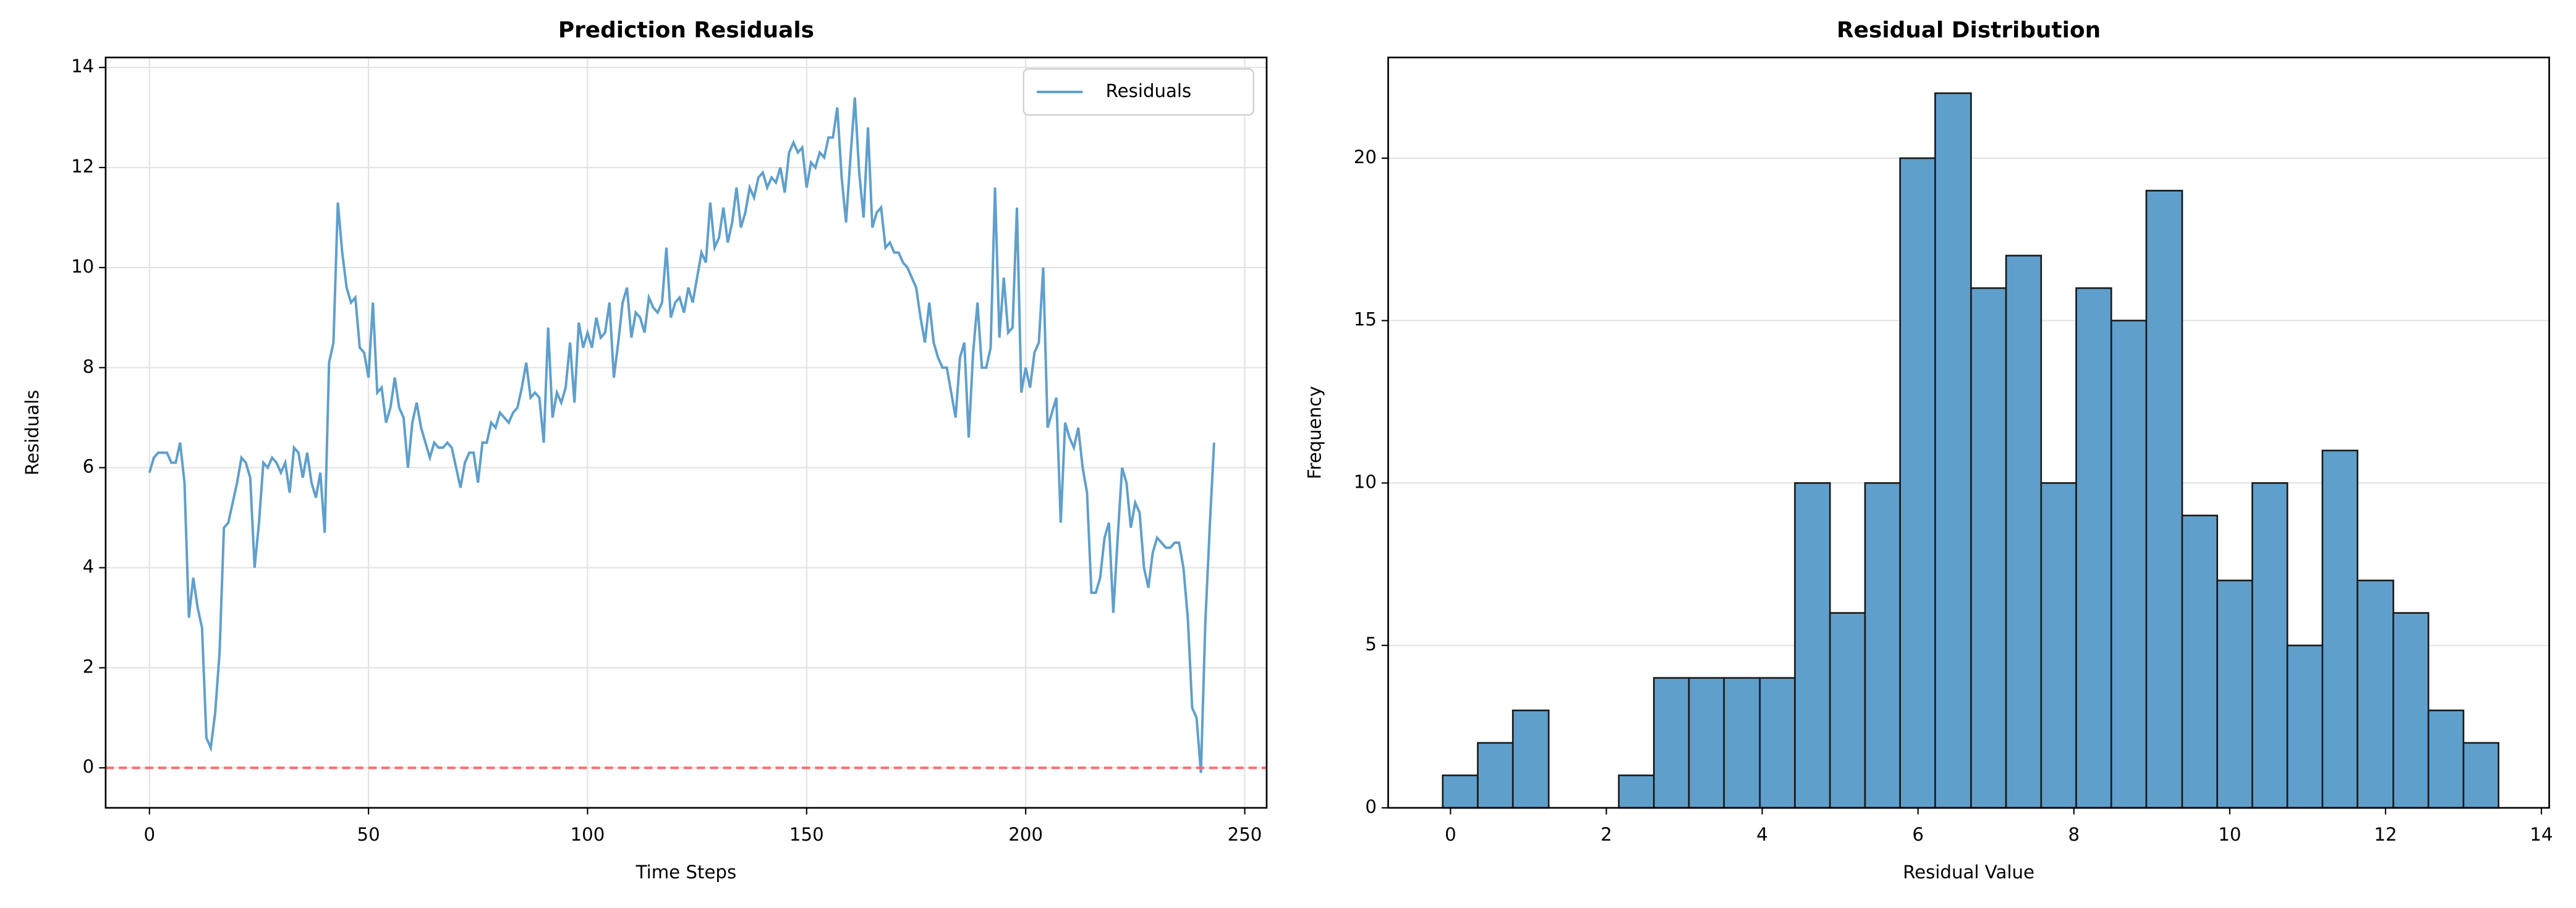  Describe the element at coordinates (1245, 834) in the screenshot. I see `x-tick-label: 250` at that location.